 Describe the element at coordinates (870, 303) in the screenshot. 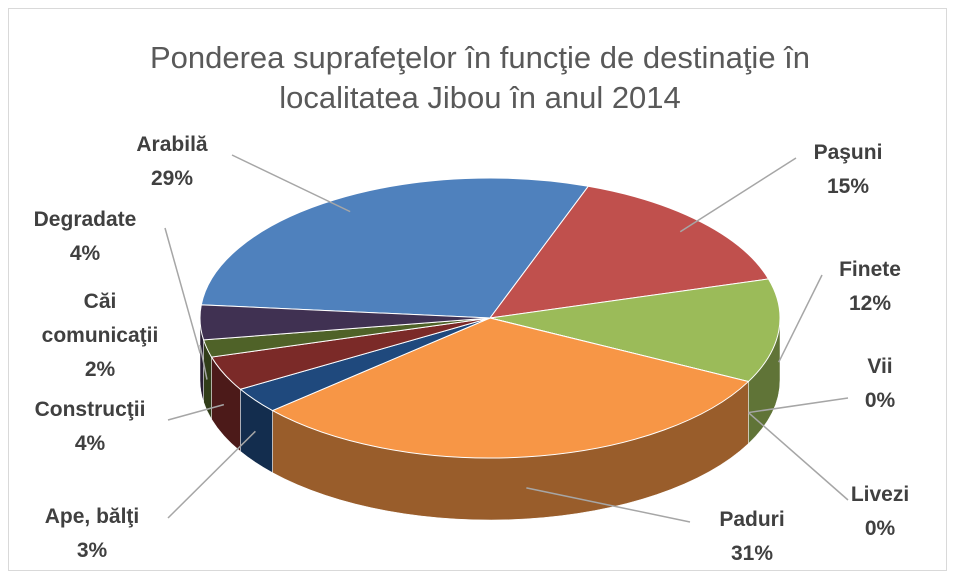

I see `value-label: 12%` at that location.